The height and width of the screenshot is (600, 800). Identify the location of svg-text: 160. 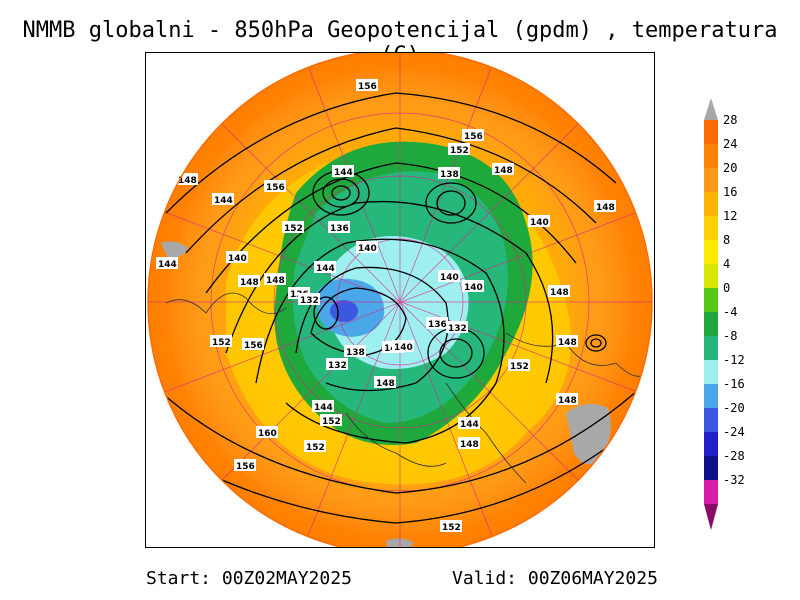
(267, 434).